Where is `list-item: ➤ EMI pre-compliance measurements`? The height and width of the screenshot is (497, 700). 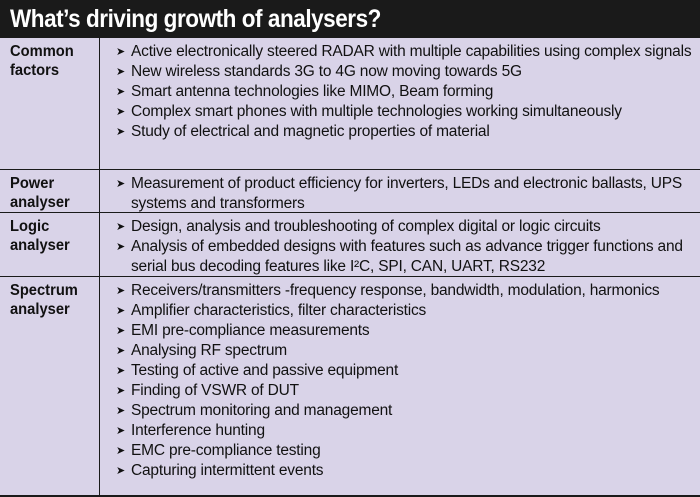 list-item: ➤ EMI pre-compliance measurements is located at coordinates (405, 331).